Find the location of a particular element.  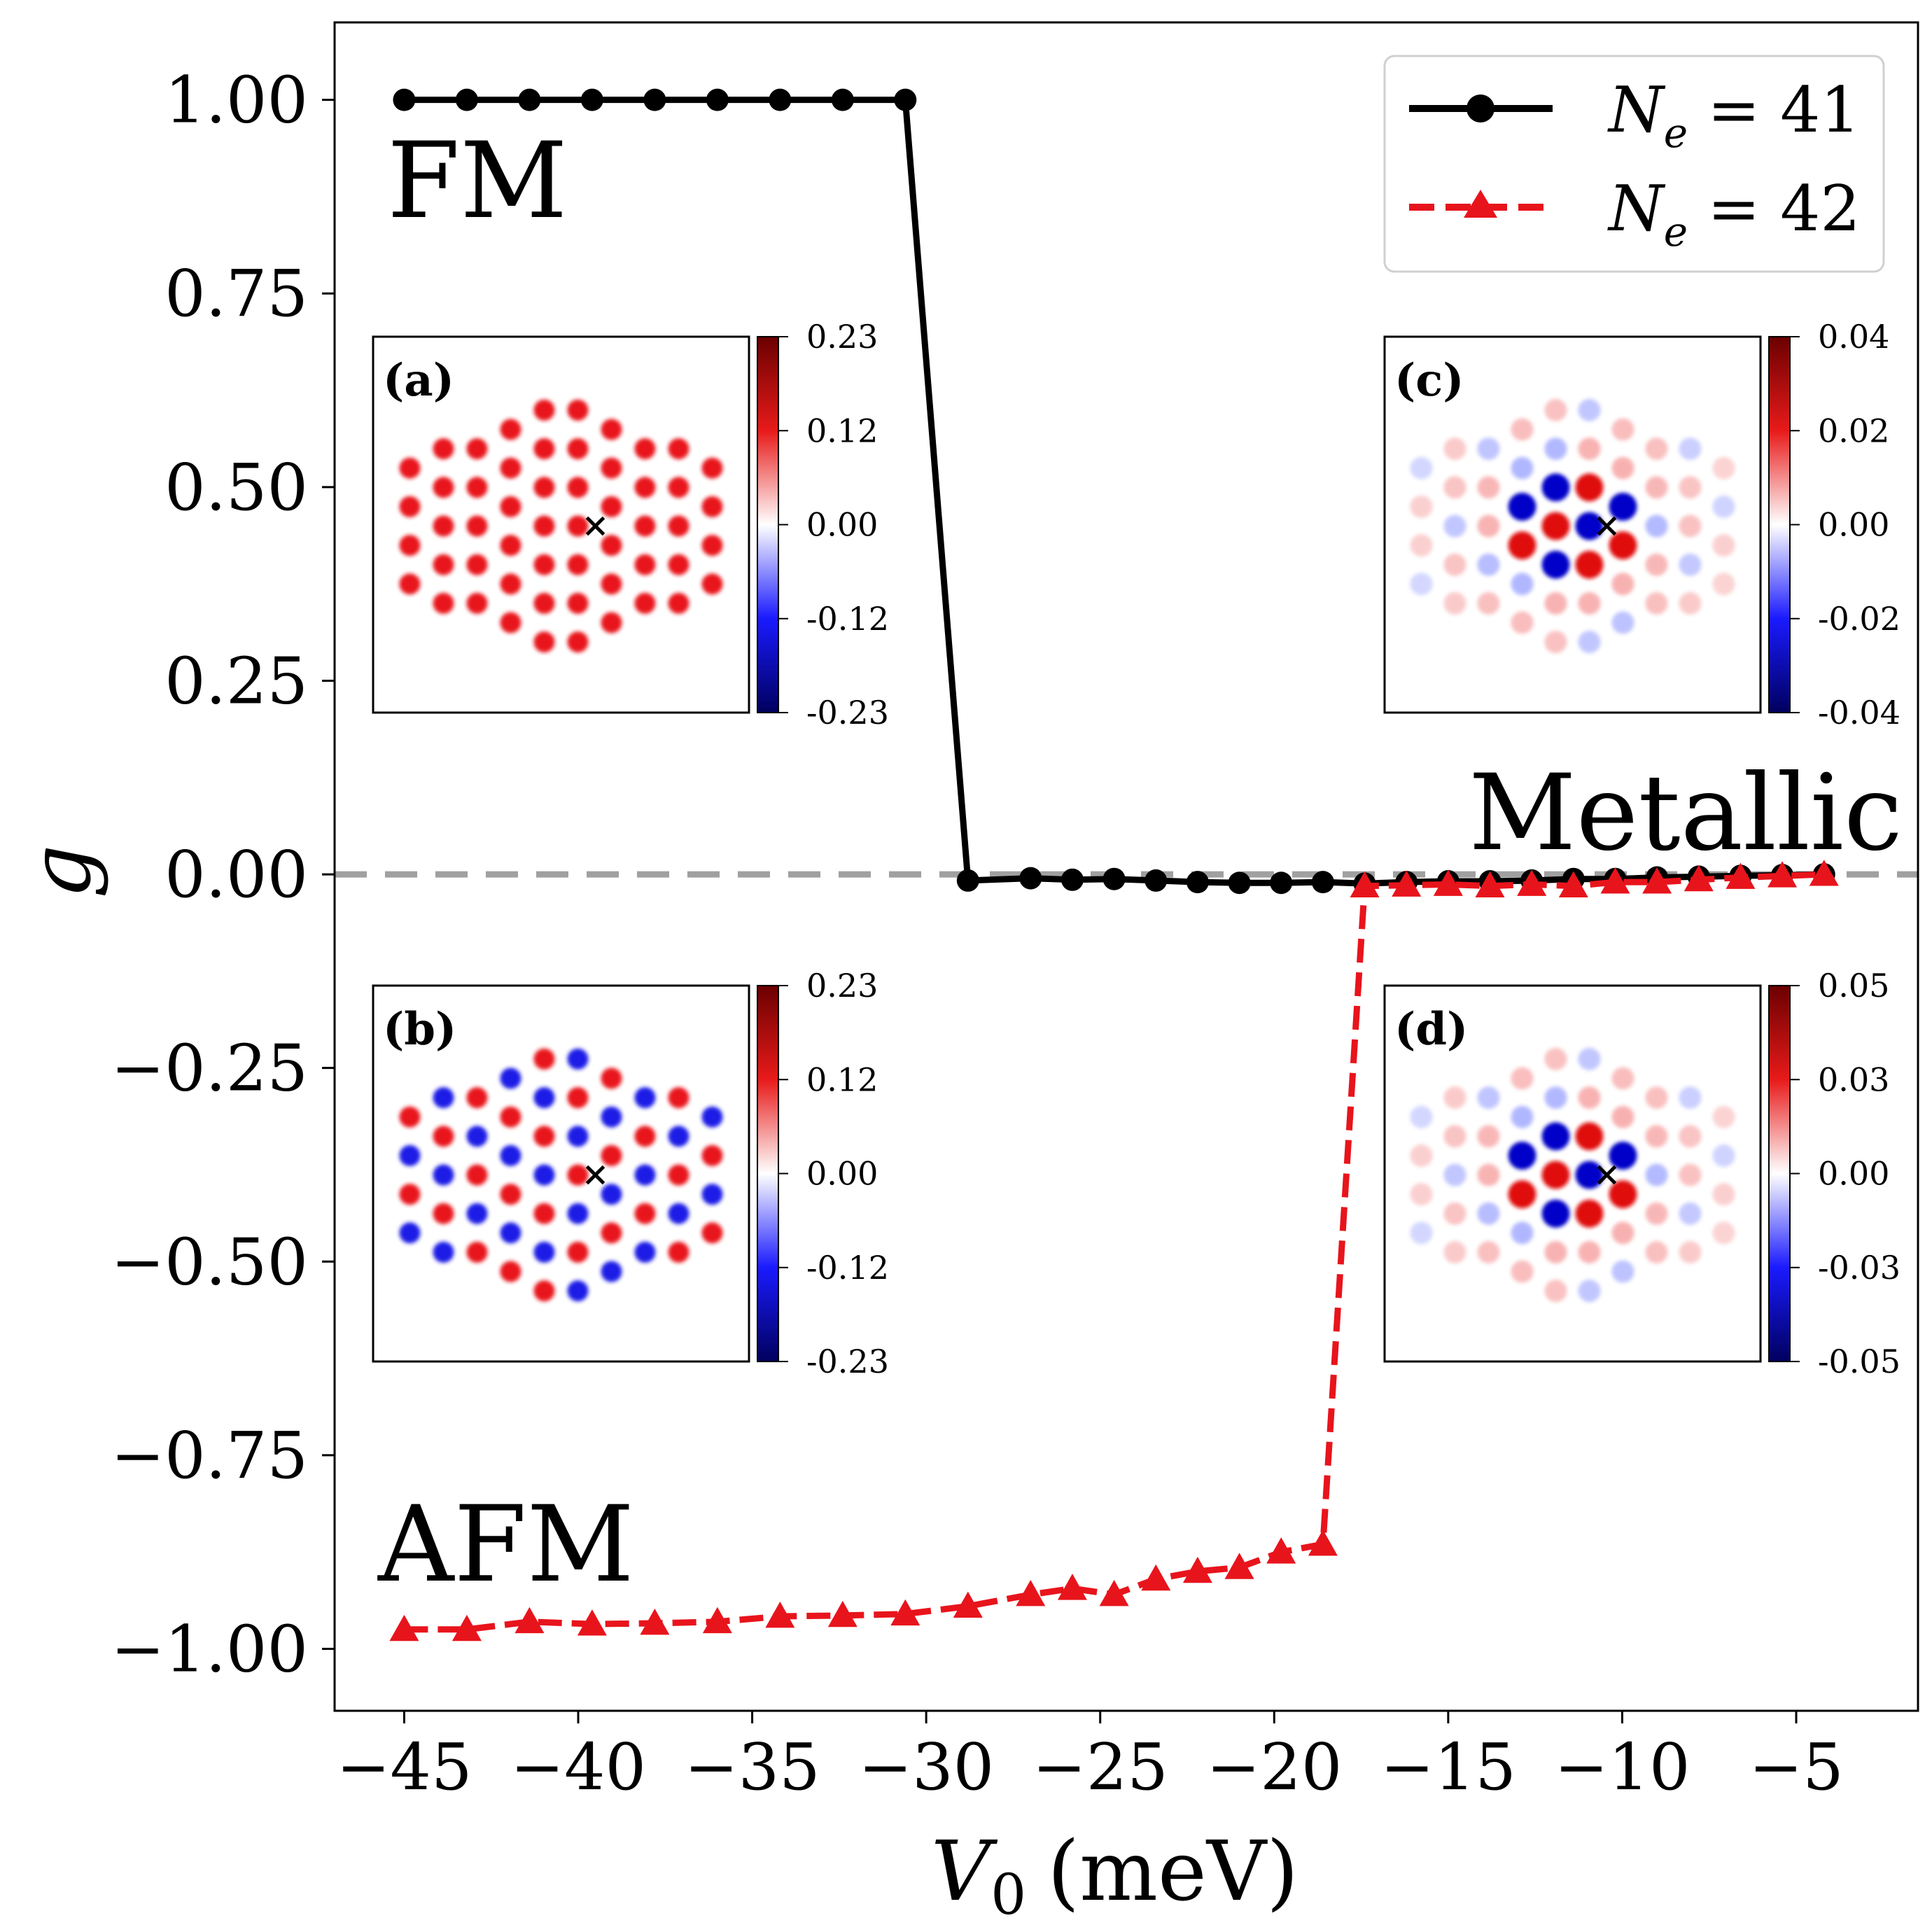

y-axis-label: g is located at coordinates (61, 872).